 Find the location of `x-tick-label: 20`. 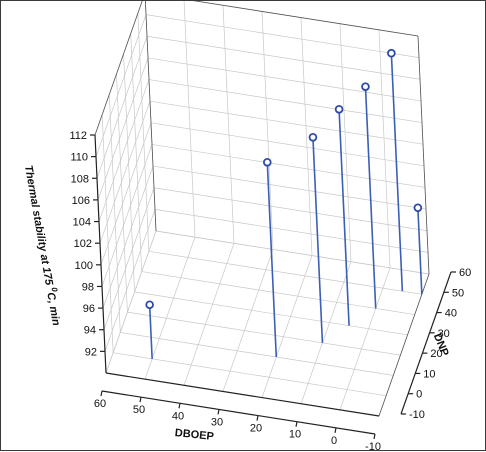

x-tick-label: 20 is located at coordinates (256, 429).